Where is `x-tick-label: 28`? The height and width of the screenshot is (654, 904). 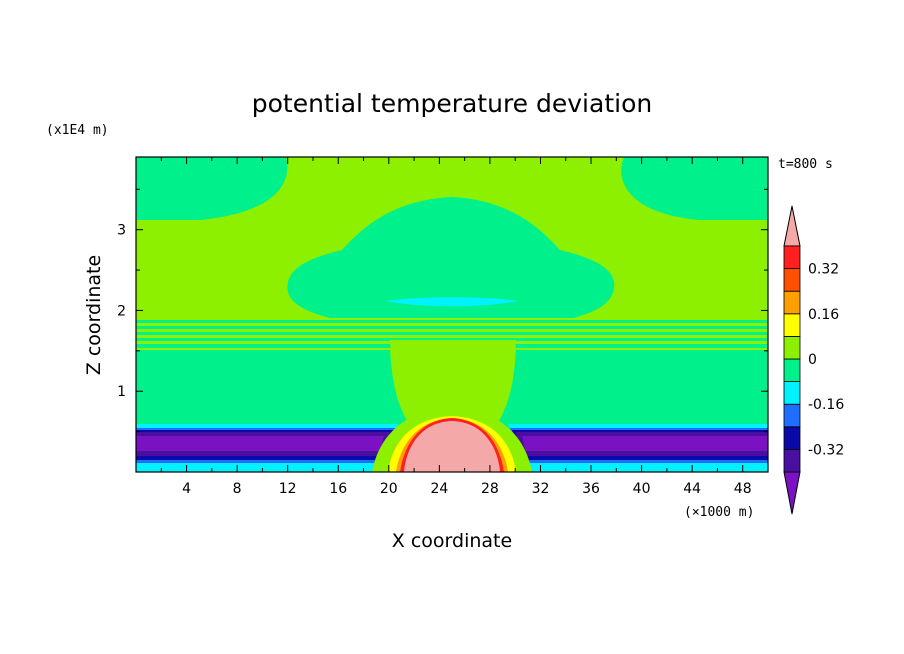 x-tick-label: 28 is located at coordinates (490, 489).